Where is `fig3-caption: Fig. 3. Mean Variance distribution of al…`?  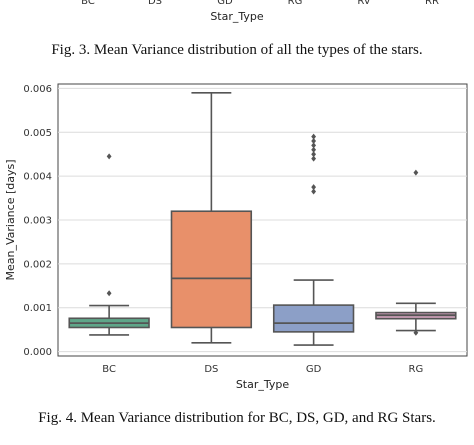
fig3-caption: Fig. 3. Mean Variance distribution of al… is located at coordinates (237, 50).